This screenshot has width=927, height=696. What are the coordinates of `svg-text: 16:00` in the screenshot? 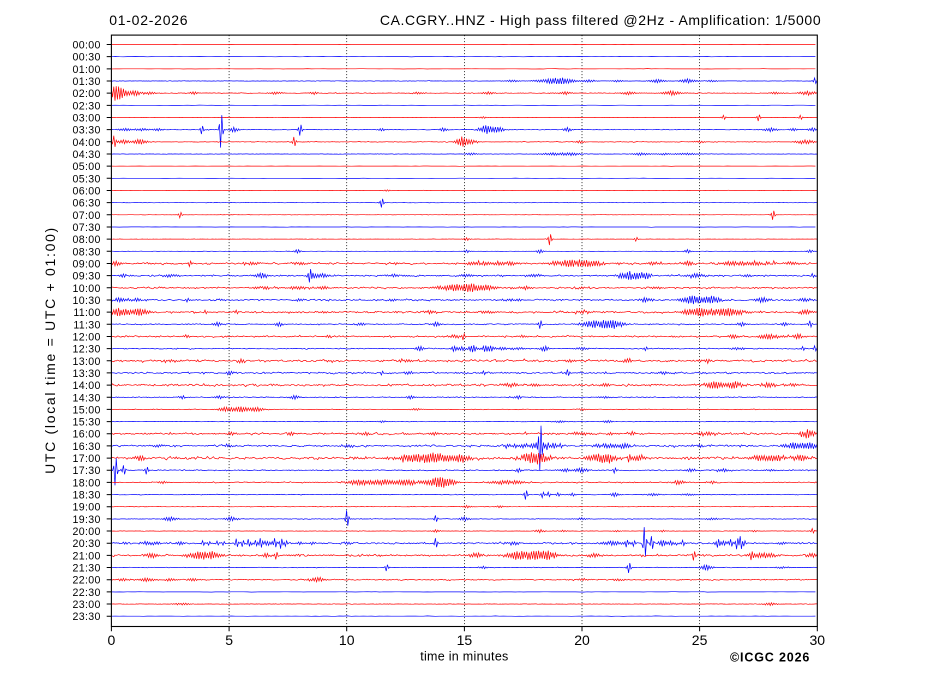 It's located at (87, 435).